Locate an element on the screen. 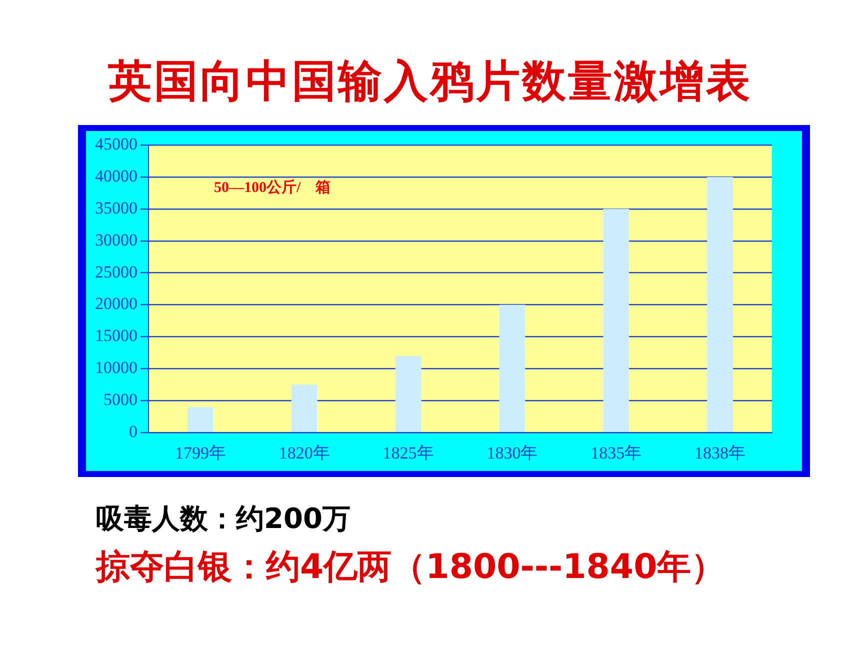  x-tick-label: 1830年 is located at coordinates (512, 452).